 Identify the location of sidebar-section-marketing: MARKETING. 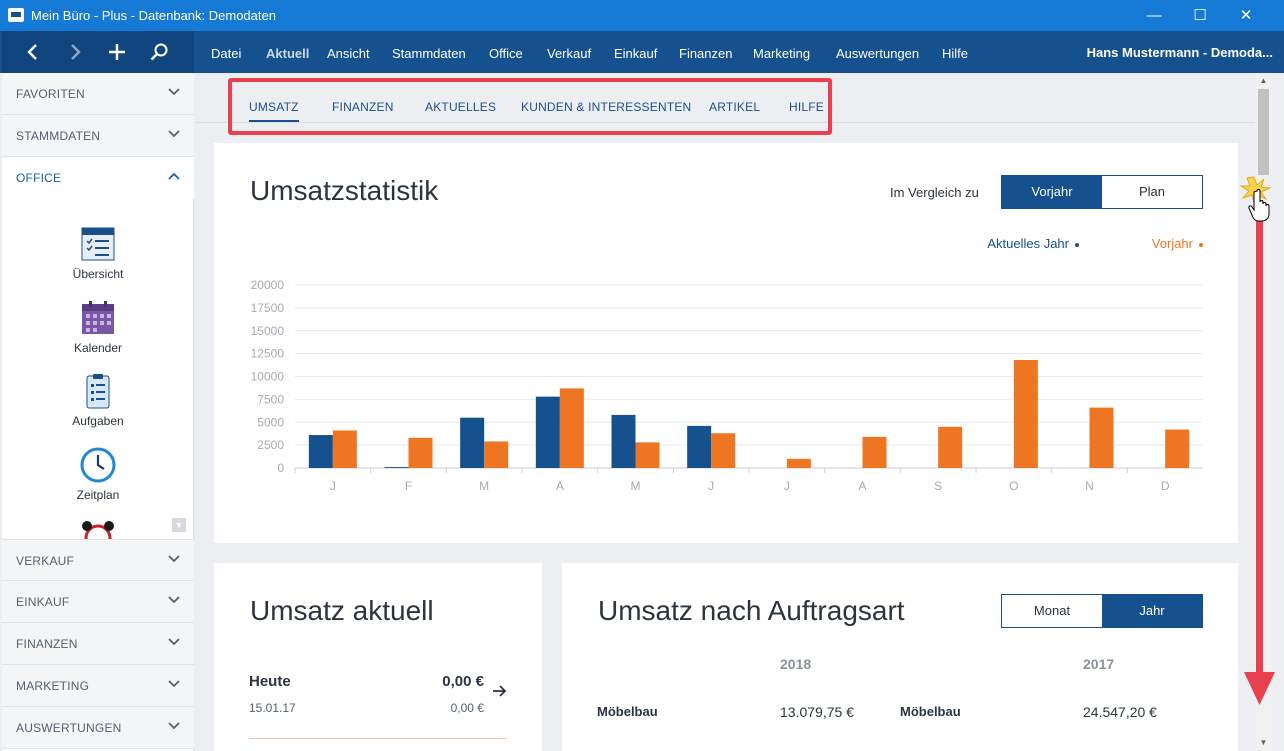
(98, 686).